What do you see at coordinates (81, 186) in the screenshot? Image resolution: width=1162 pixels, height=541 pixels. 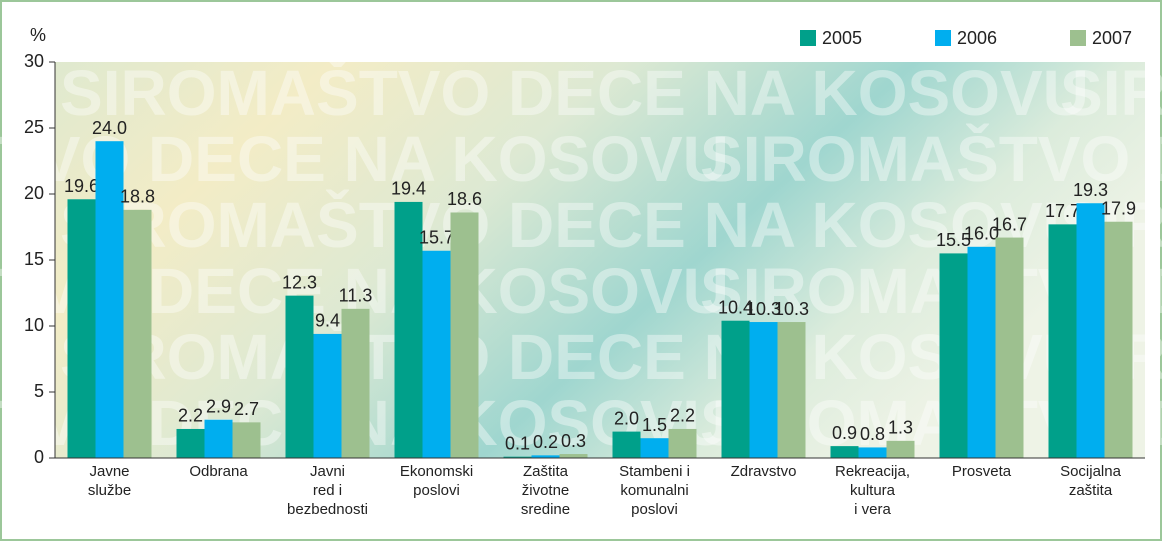 I see `value-label: 19.6` at bounding box center [81, 186].